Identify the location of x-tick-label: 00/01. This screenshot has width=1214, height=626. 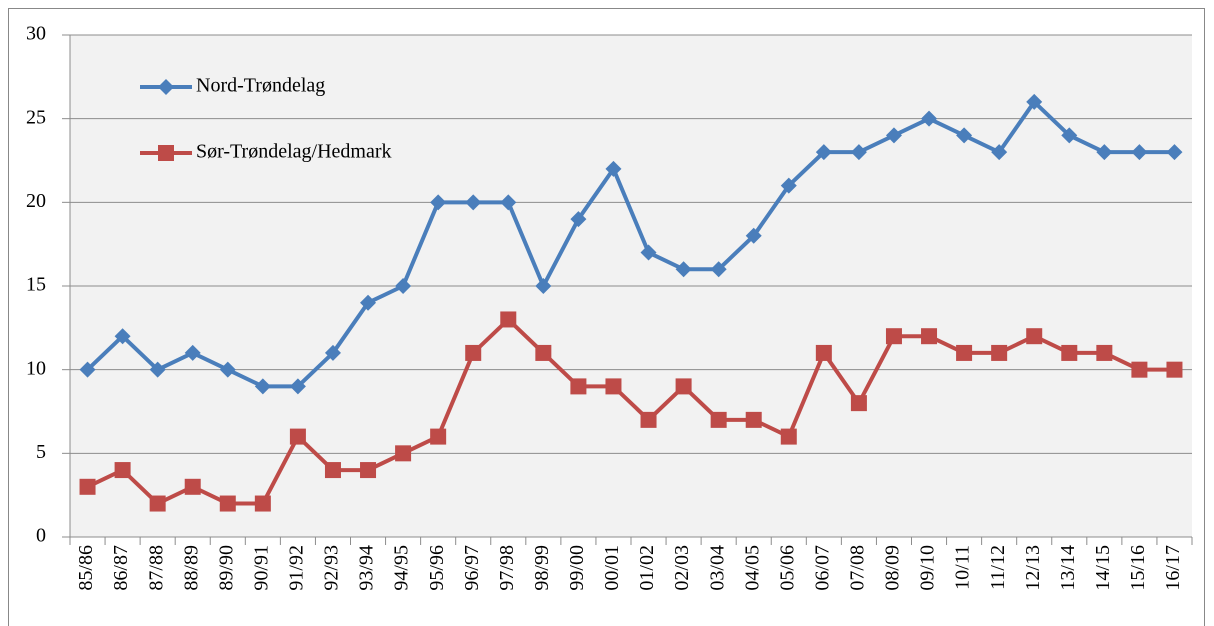
(612, 568).